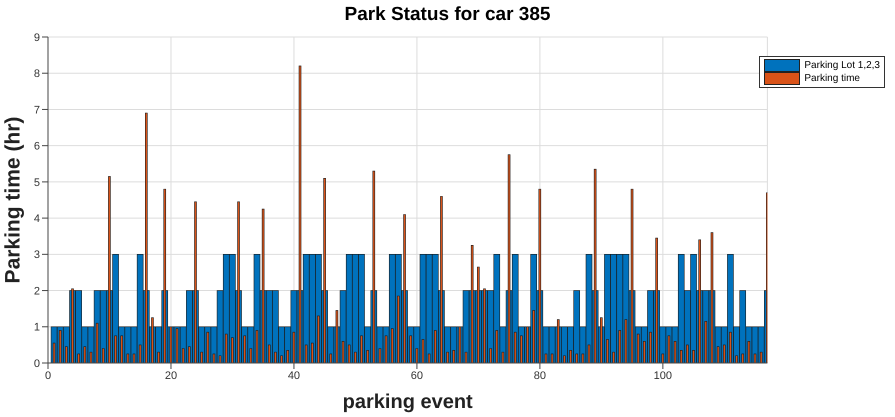 The width and height of the screenshot is (895, 417). What do you see at coordinates (842, 65) in the screenshot?
I see `legend-label: Parking Lot 1,2,3` at bounding box center [842, 65].